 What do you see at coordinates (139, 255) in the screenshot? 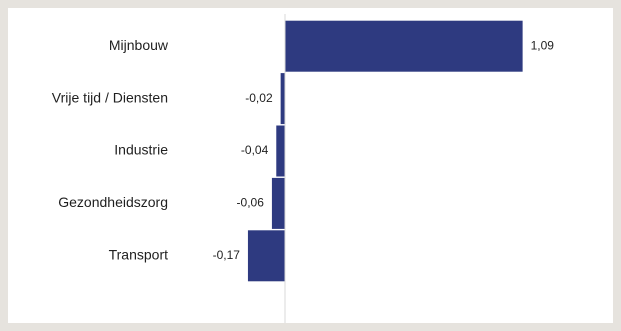
I see `category-label: Transport` at bounding box center [139, 255].